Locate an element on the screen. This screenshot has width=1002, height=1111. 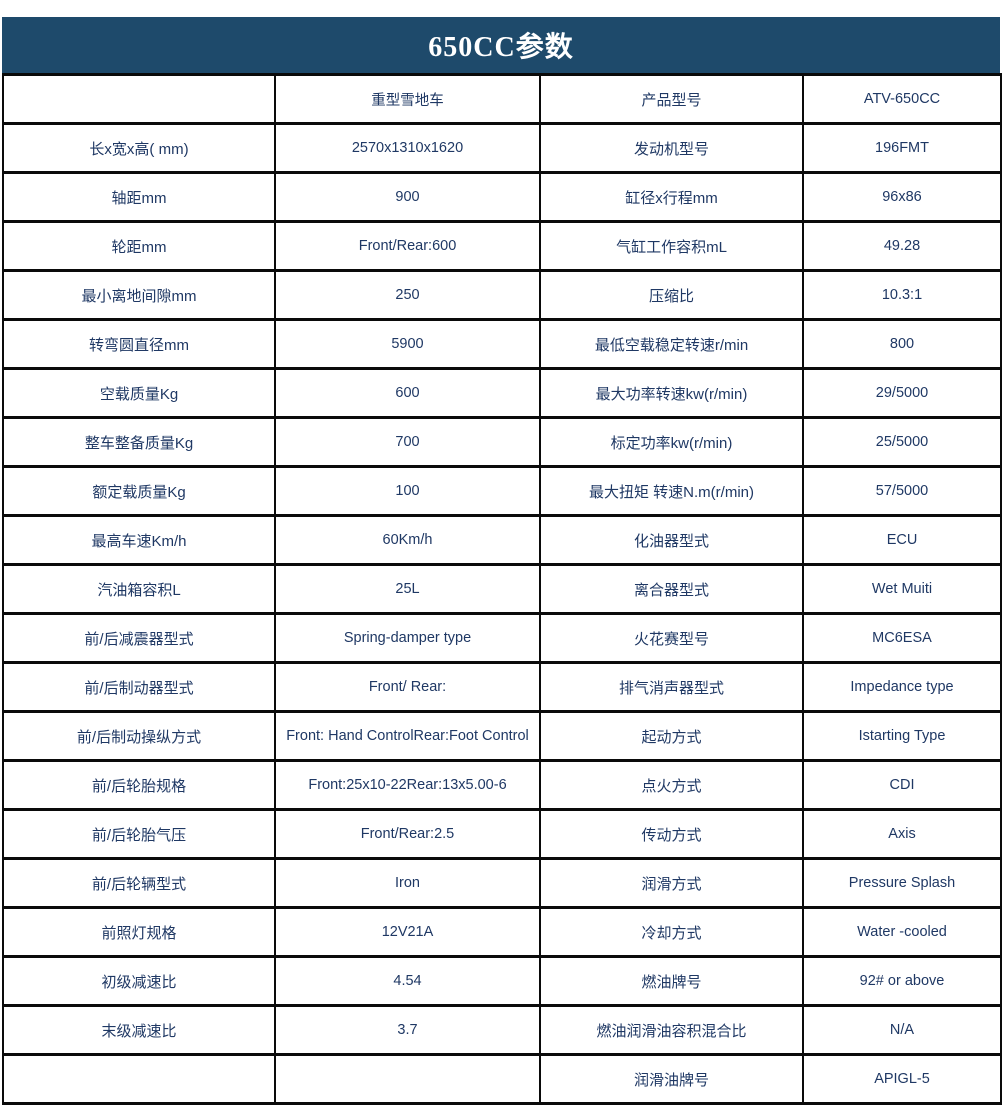
table-row: 转弯圆直径mm 5900 最低空载稳定转速r/min 800 is located at coordinates (502, 344).